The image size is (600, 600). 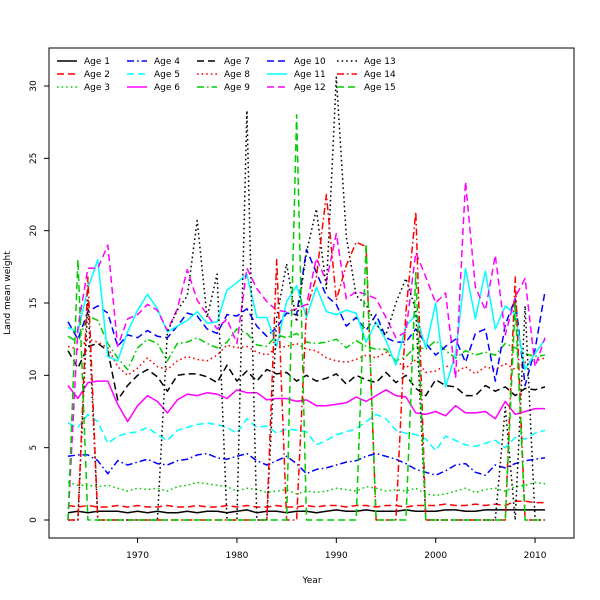 What do you see at coordinates (167, 88) in the screenshot?
I see `legend-label: Age 6` at bounding box center [167, 88].